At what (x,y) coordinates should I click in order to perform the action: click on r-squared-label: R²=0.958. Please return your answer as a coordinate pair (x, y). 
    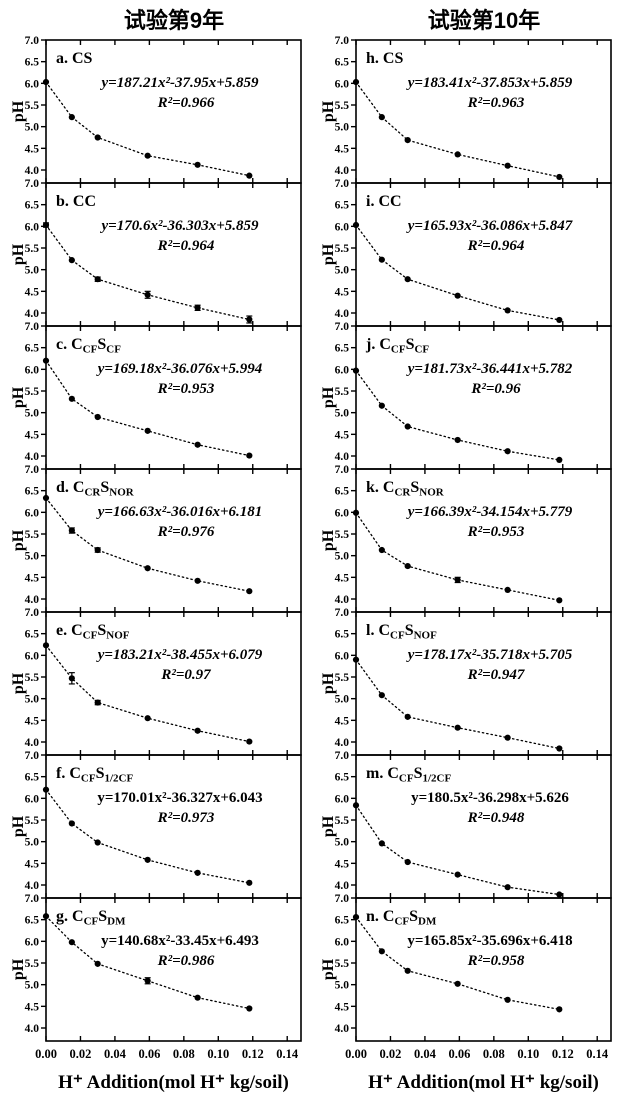
    Looking at the image, I should click on (496, 961).